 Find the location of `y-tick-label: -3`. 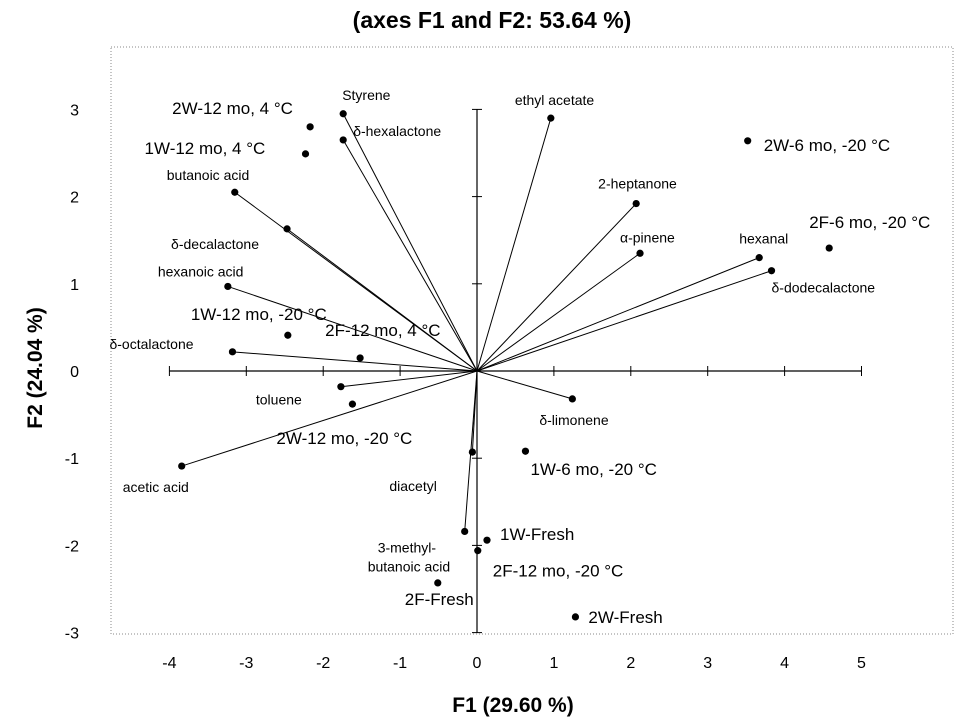

y-tick-label: -3 is located at coordinates (72, 634).